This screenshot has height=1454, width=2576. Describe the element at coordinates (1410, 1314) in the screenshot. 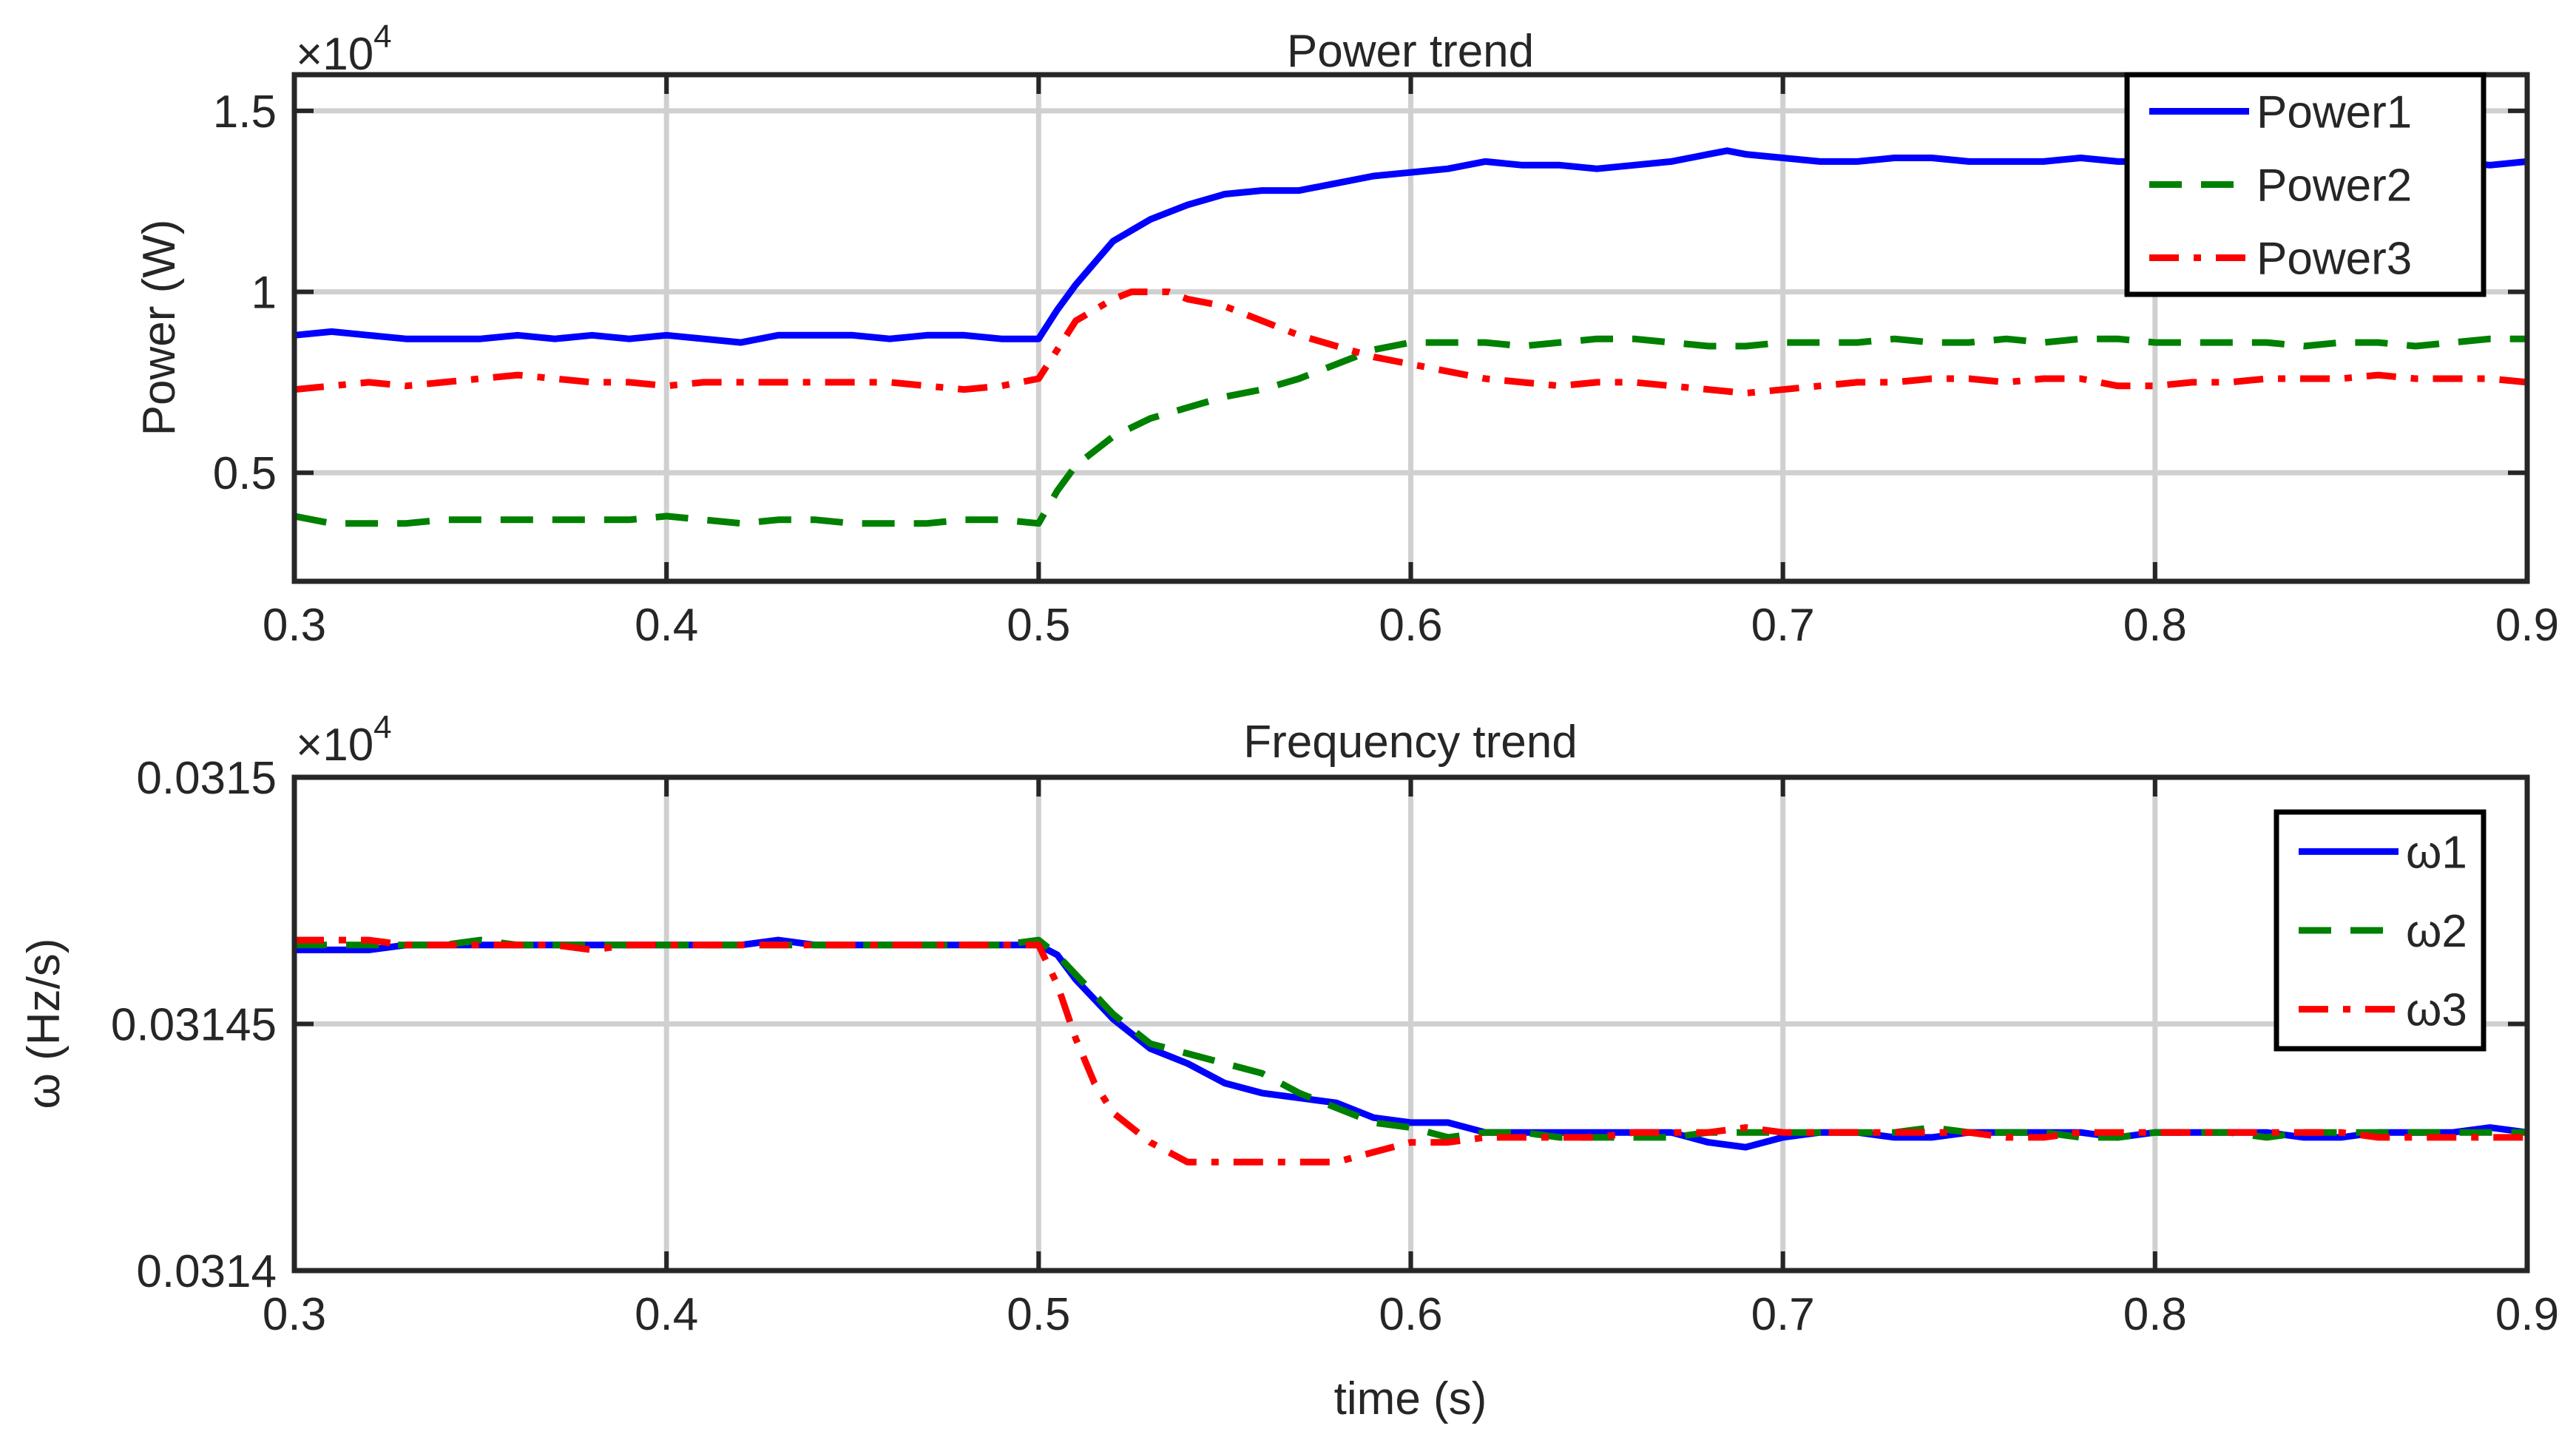

I see `frequency-x-tick-label: 0.6` at that location.